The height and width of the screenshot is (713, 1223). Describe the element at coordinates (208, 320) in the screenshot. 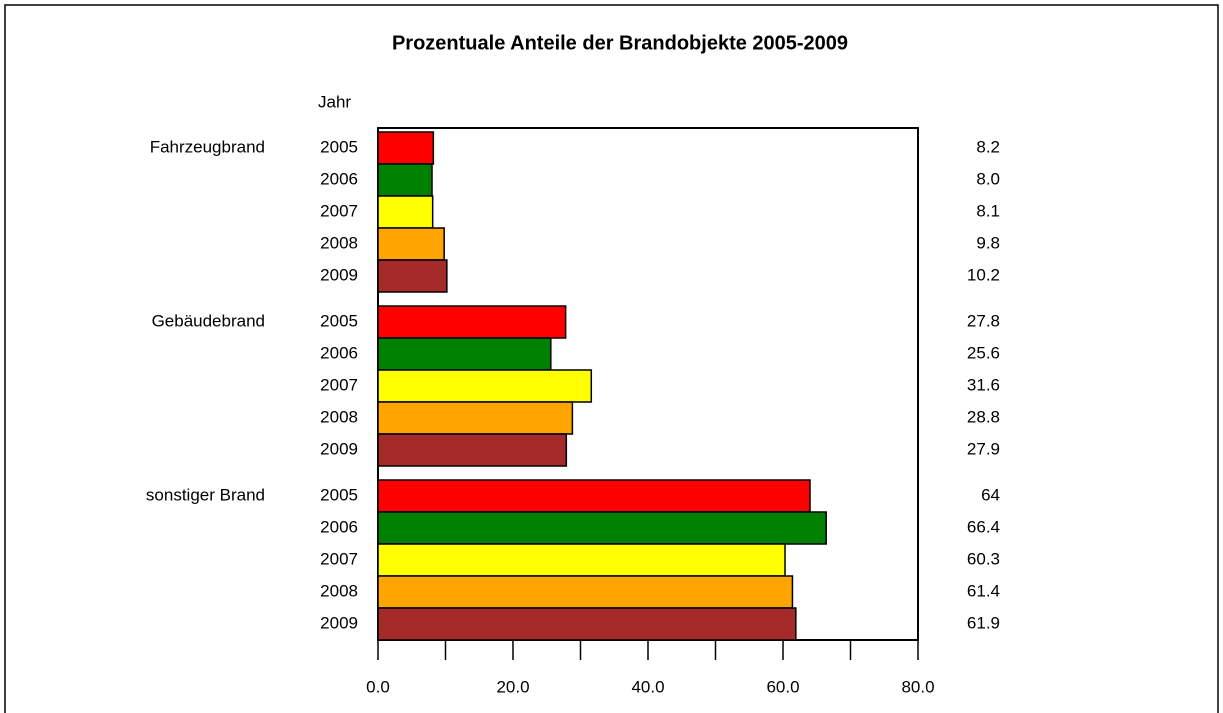

I see `category-label: Gebäudebrand` at that location.